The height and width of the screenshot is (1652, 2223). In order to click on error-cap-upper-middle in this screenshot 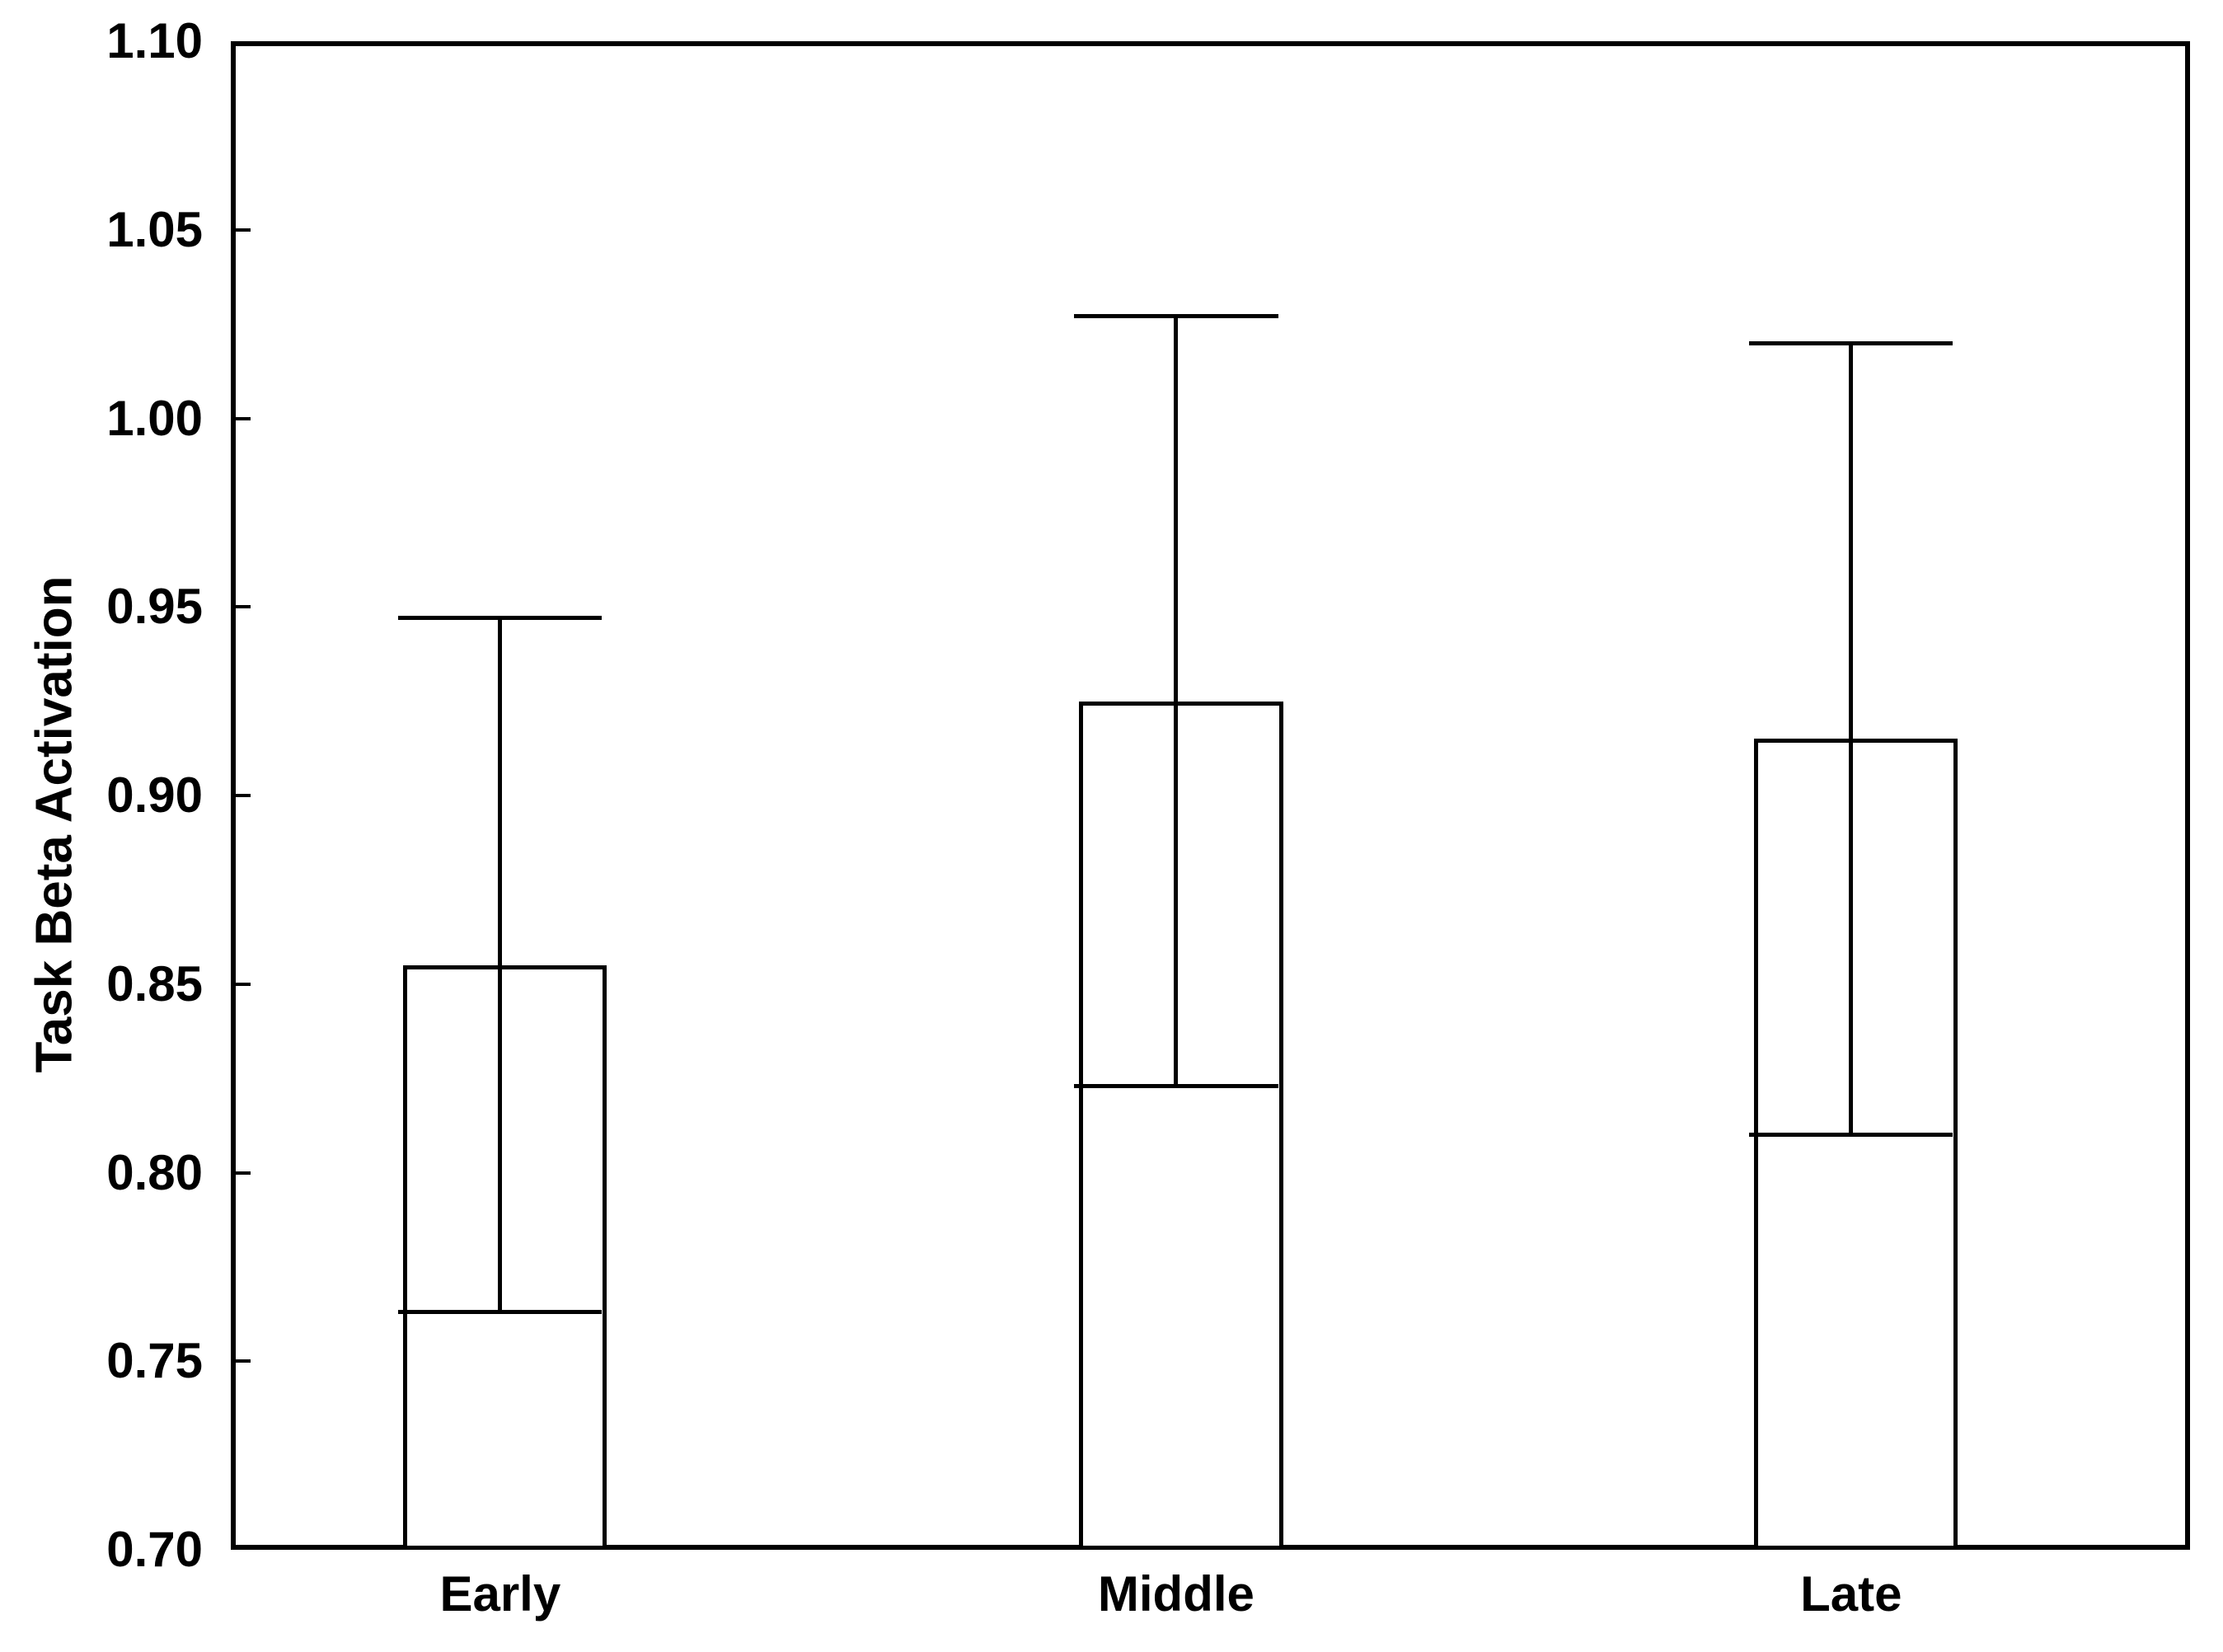, I will do `click(1176, 316)`.